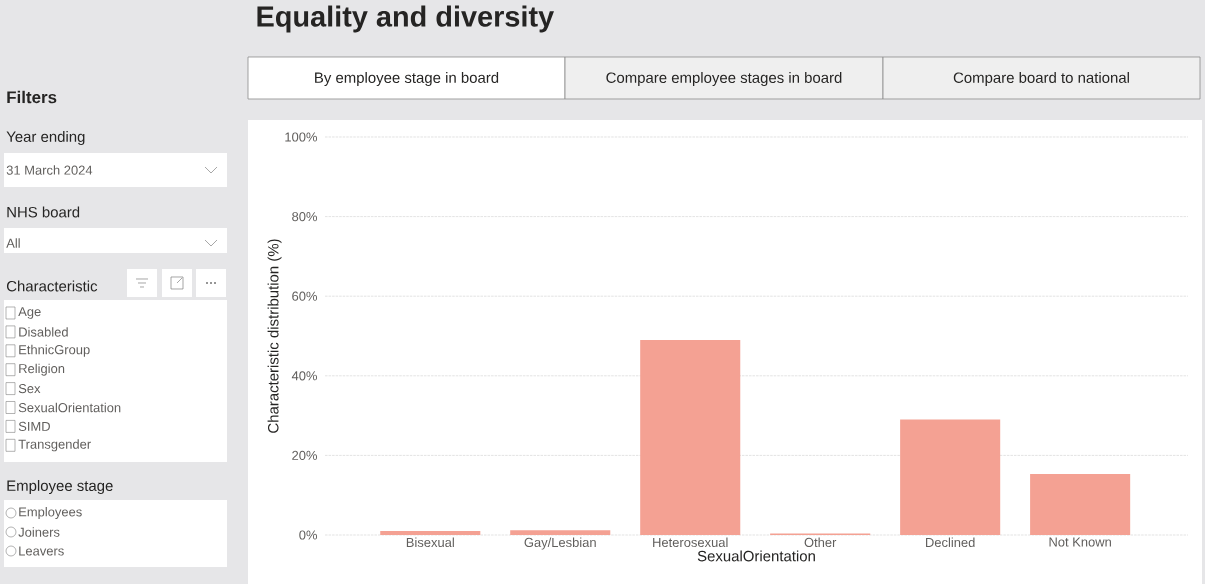  I want to click on x-axis-title: SexualOrientation, so click(756, 556).